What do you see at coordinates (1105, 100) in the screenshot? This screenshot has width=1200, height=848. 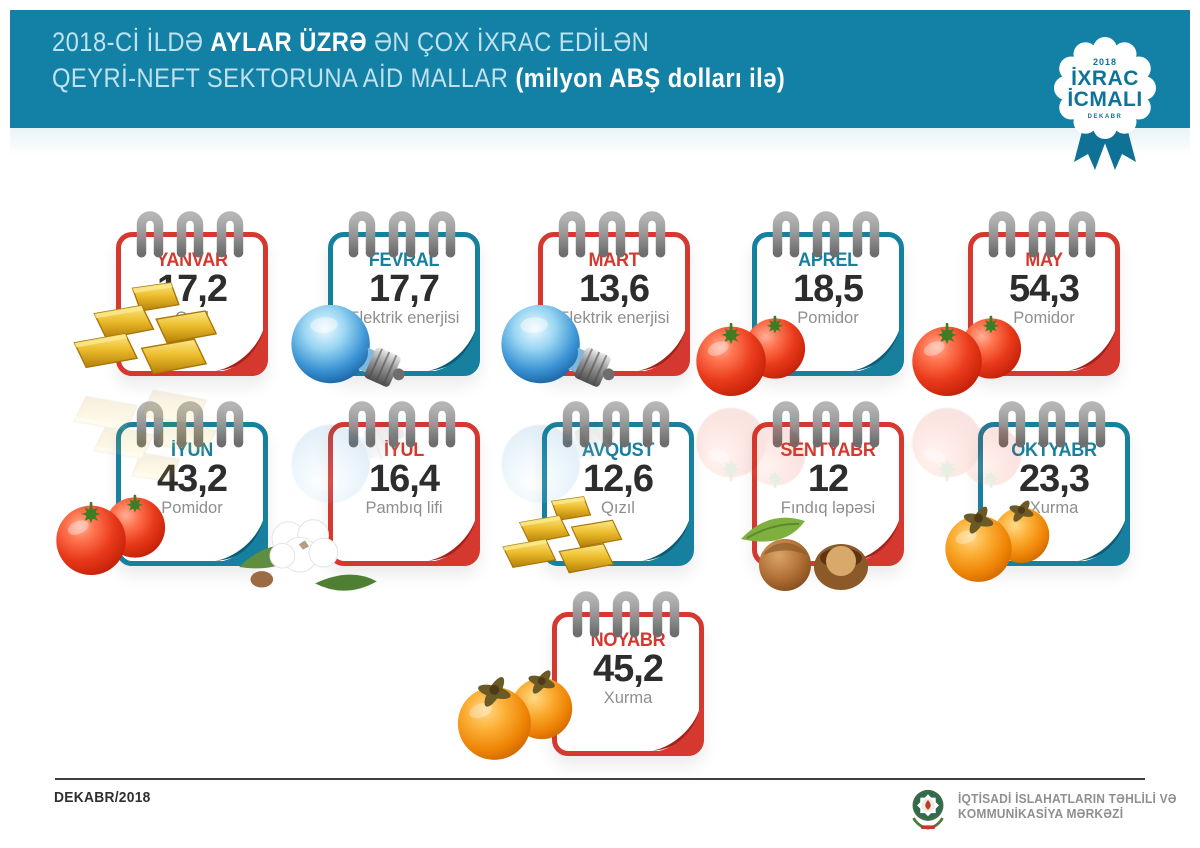 I see `badge-title-line2: İCMALI` at bounding box center [1105, 100].